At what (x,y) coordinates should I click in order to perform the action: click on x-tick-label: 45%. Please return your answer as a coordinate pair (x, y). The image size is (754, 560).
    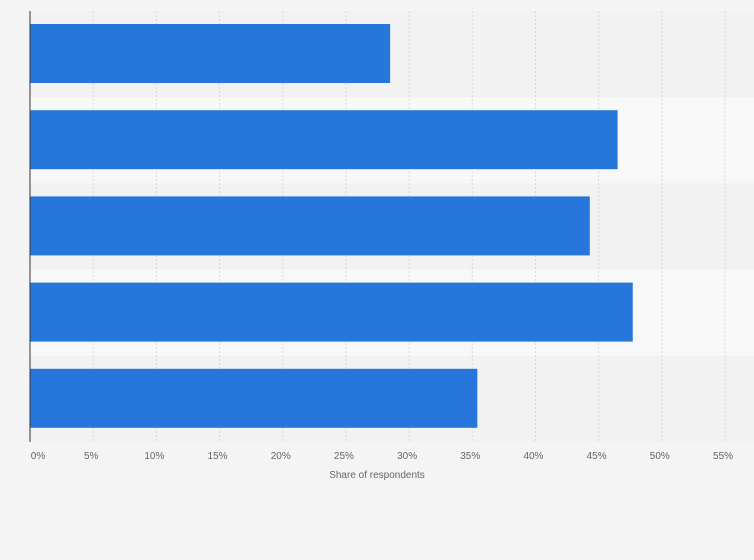
    Looking at the image, I should click on (597, 456).